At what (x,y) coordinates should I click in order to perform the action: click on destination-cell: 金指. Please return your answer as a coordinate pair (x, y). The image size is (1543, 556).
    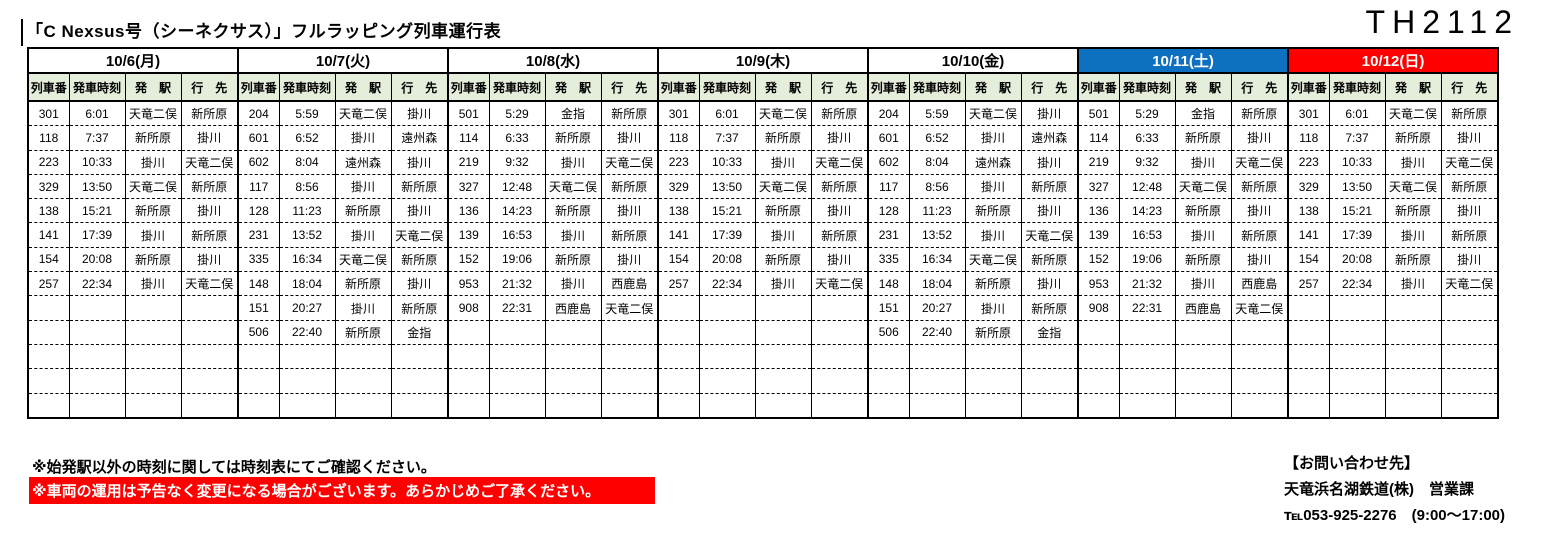
    Looking at the image, I should click on (419, 332).